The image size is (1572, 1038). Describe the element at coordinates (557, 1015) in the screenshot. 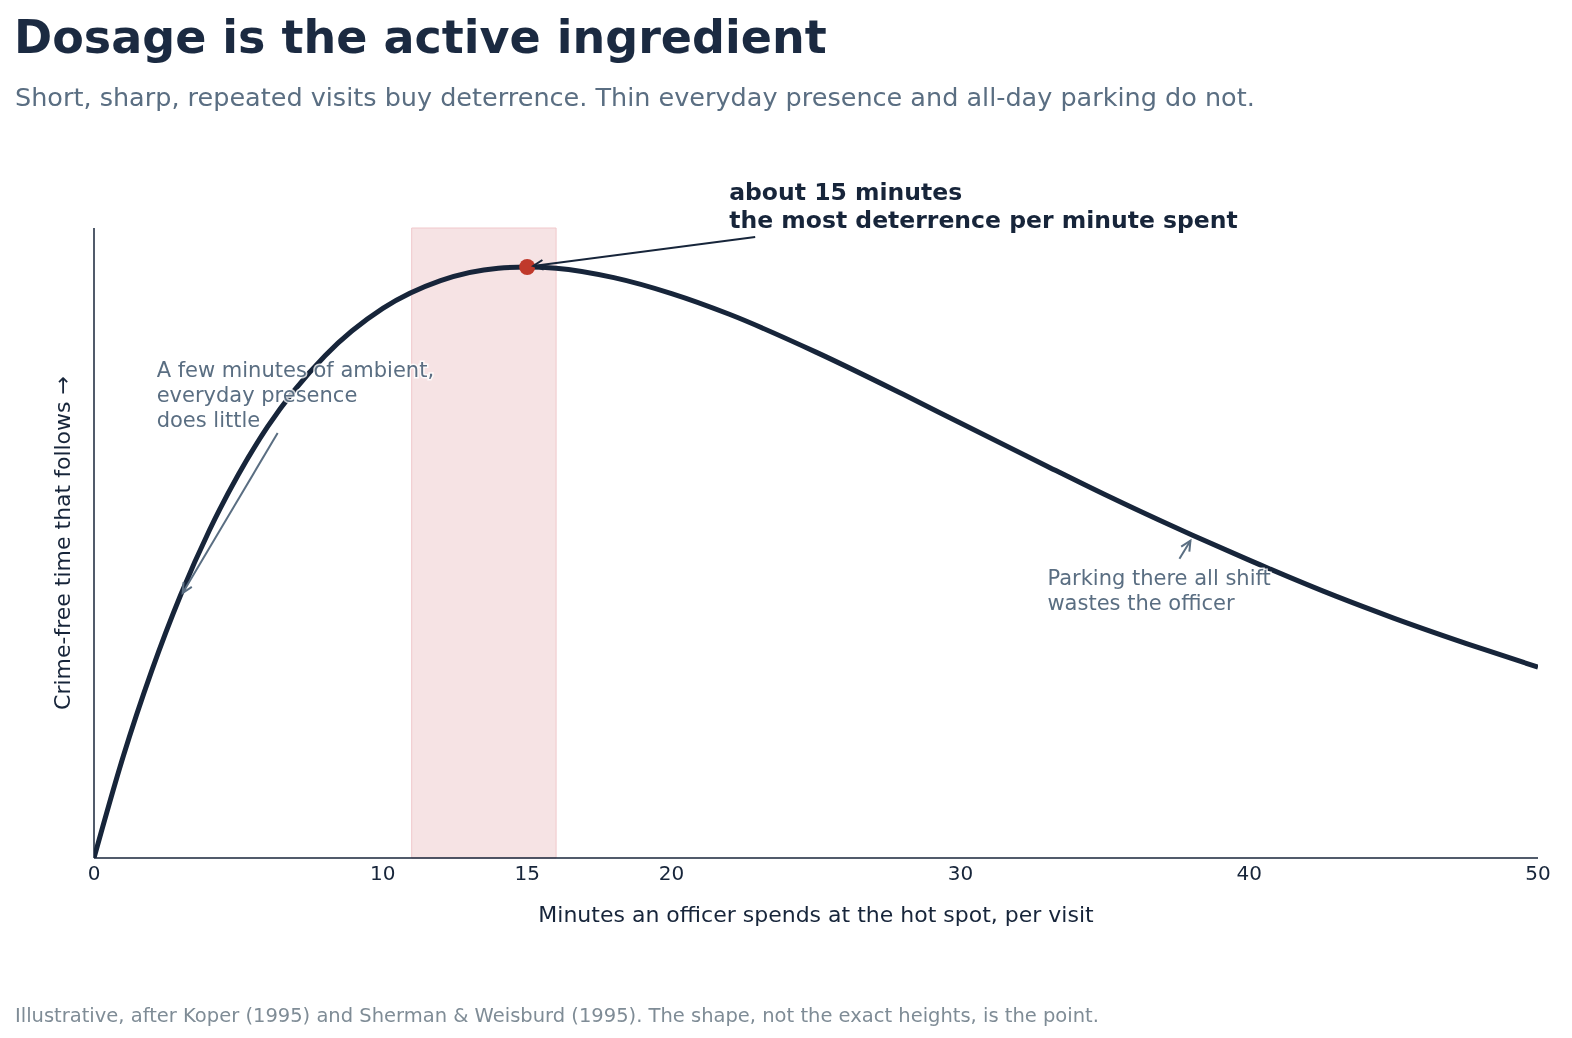

I see `text: Illustrative, after Koper (1995) and Sherman & Weisburd (1995). The shape, not the exact heights, is the point.` at that location.